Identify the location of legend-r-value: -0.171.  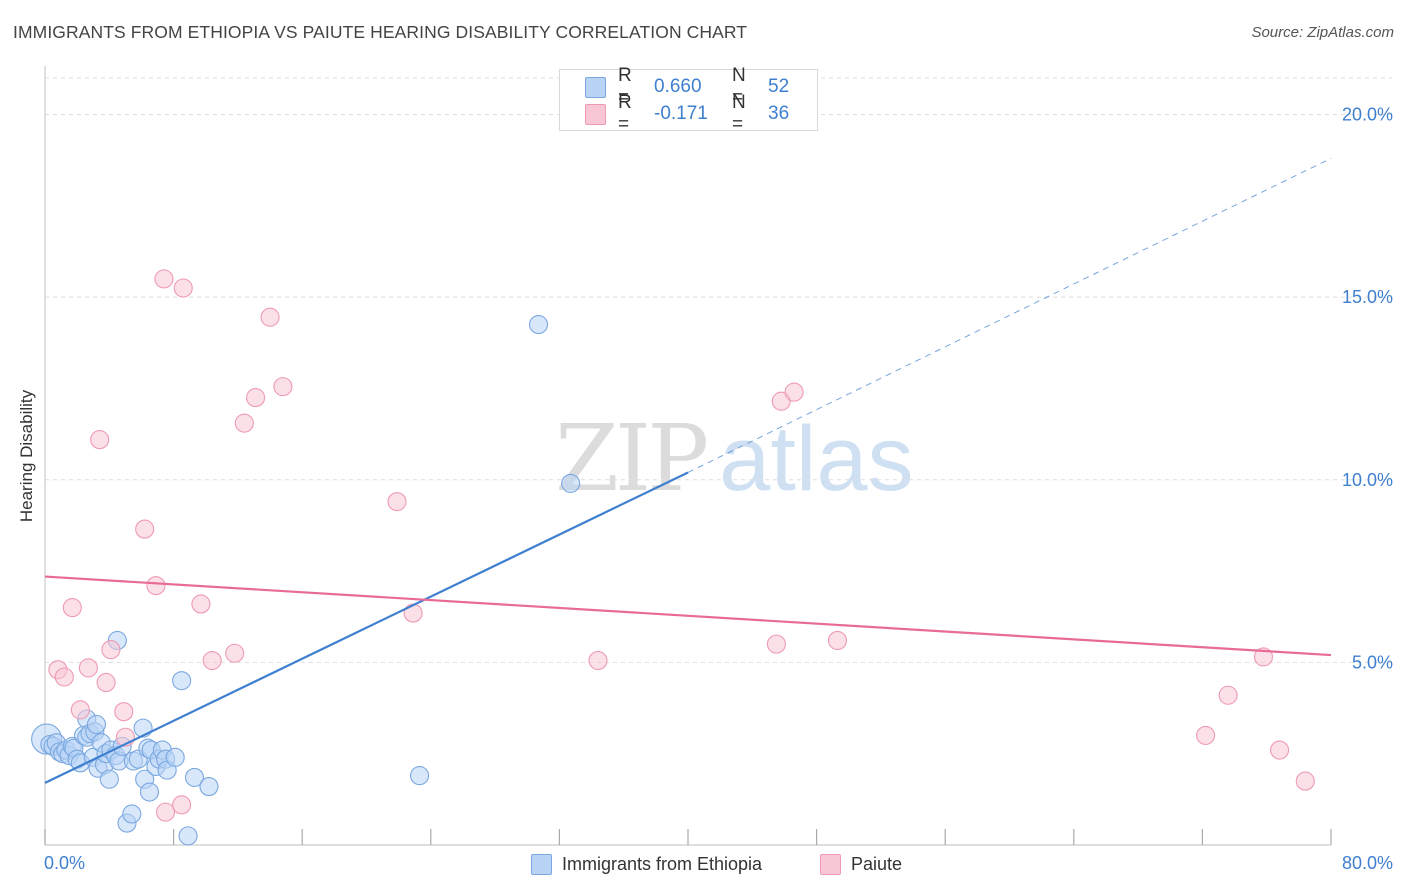
(681, 113).